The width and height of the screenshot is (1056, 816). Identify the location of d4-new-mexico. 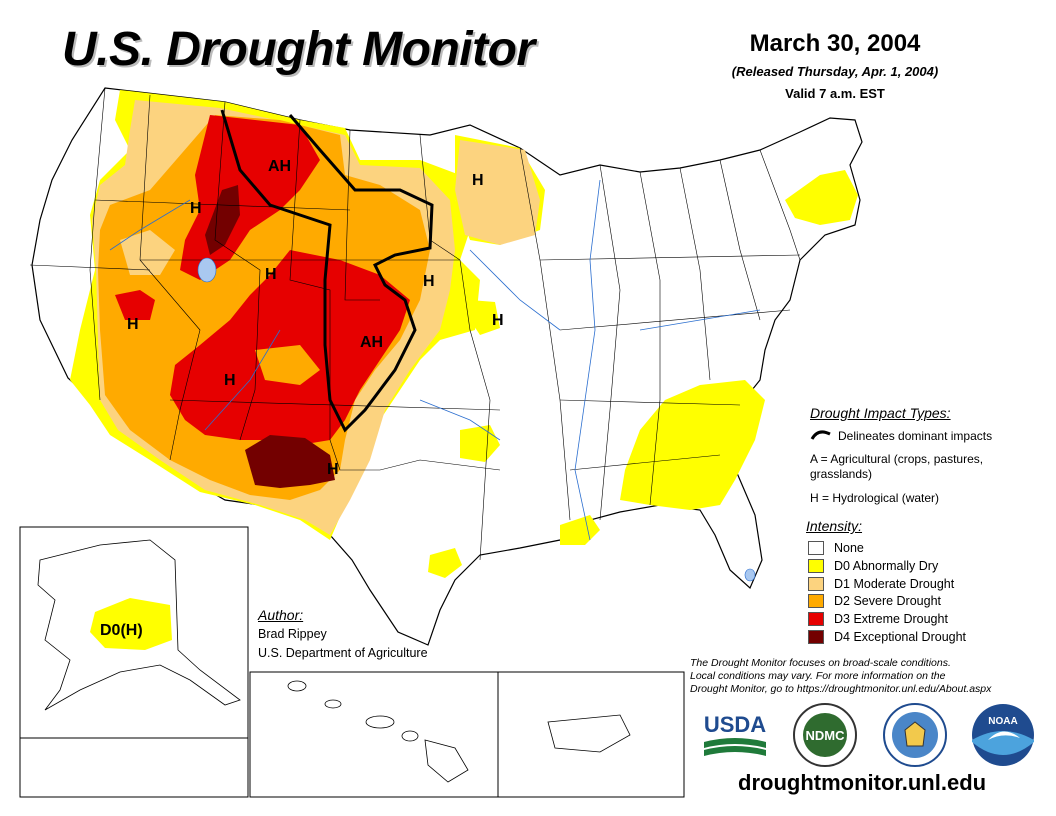
(290, 461).